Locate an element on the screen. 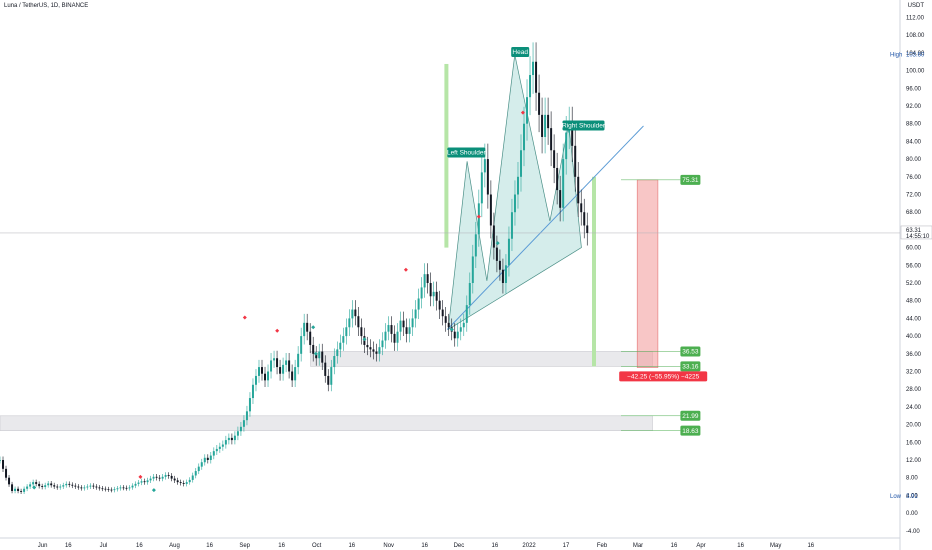 The height and width of the screenshot is (550, 932). pattern-label: Head is located at coordinates (520, 52).